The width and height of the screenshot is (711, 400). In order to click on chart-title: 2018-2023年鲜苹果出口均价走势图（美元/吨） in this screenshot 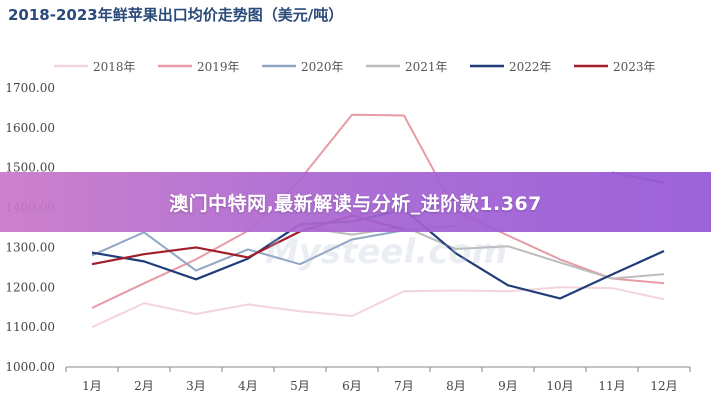, I will do `click(176, 15)`.